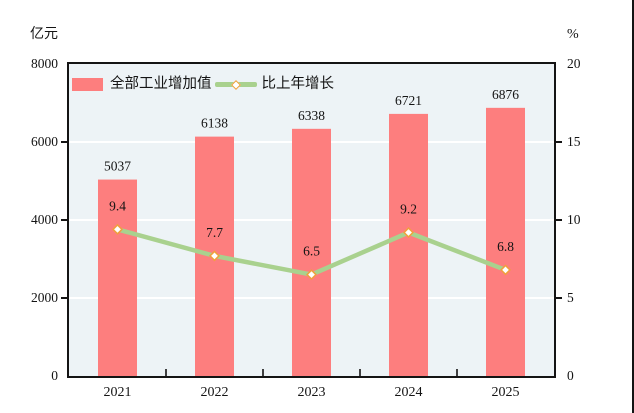 The image size is (634, 413). Describe the element at coordinates (570, 375) in the screenshot. I see `right-axis-tick-label: 0` at that location.